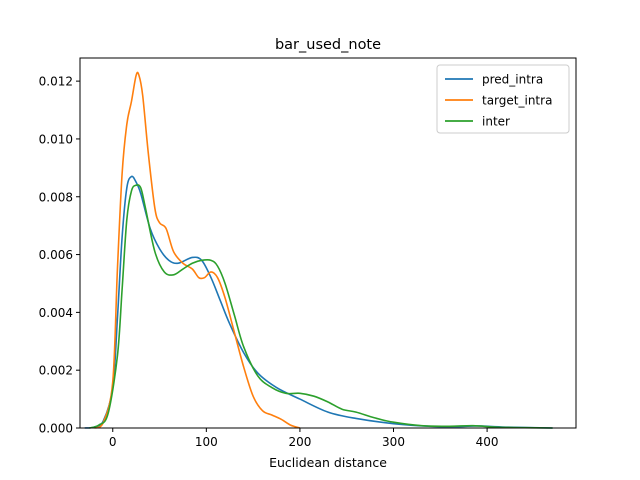 This screenshot has width=640, height=480. I want to click on x-tick-label: 300, so click(393, 442).